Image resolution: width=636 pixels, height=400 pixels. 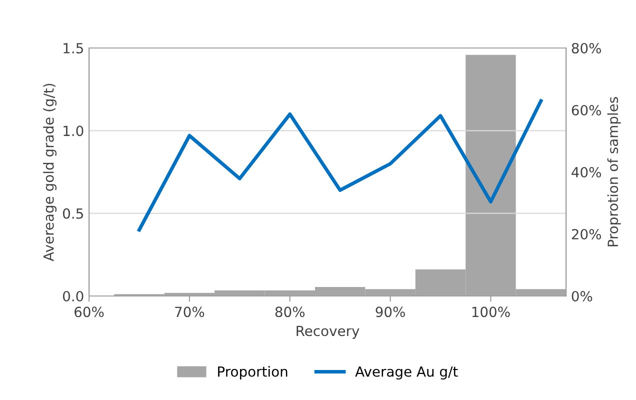 I want to click on x-tick-label: 60%, so click(x=89, y=312).